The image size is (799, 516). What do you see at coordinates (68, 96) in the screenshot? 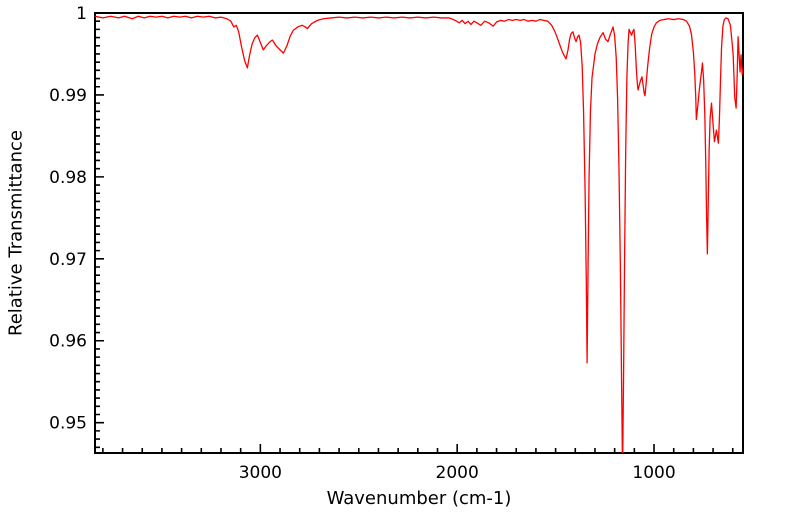
I see `y-tick-label: 0.99` at bounding box center [68, 96].